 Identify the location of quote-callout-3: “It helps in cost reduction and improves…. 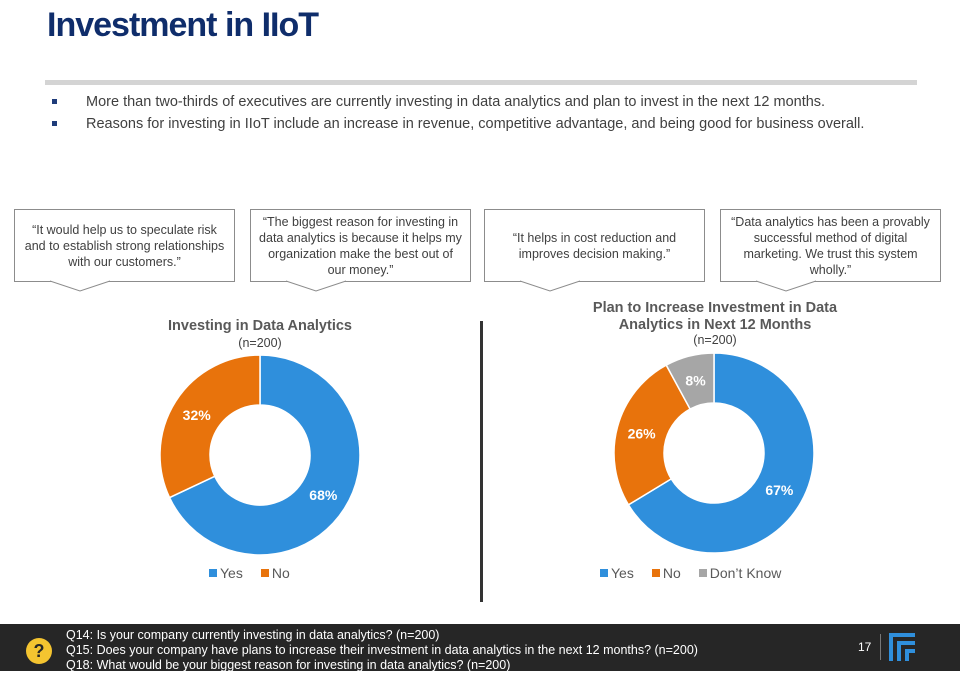
(594, 245).